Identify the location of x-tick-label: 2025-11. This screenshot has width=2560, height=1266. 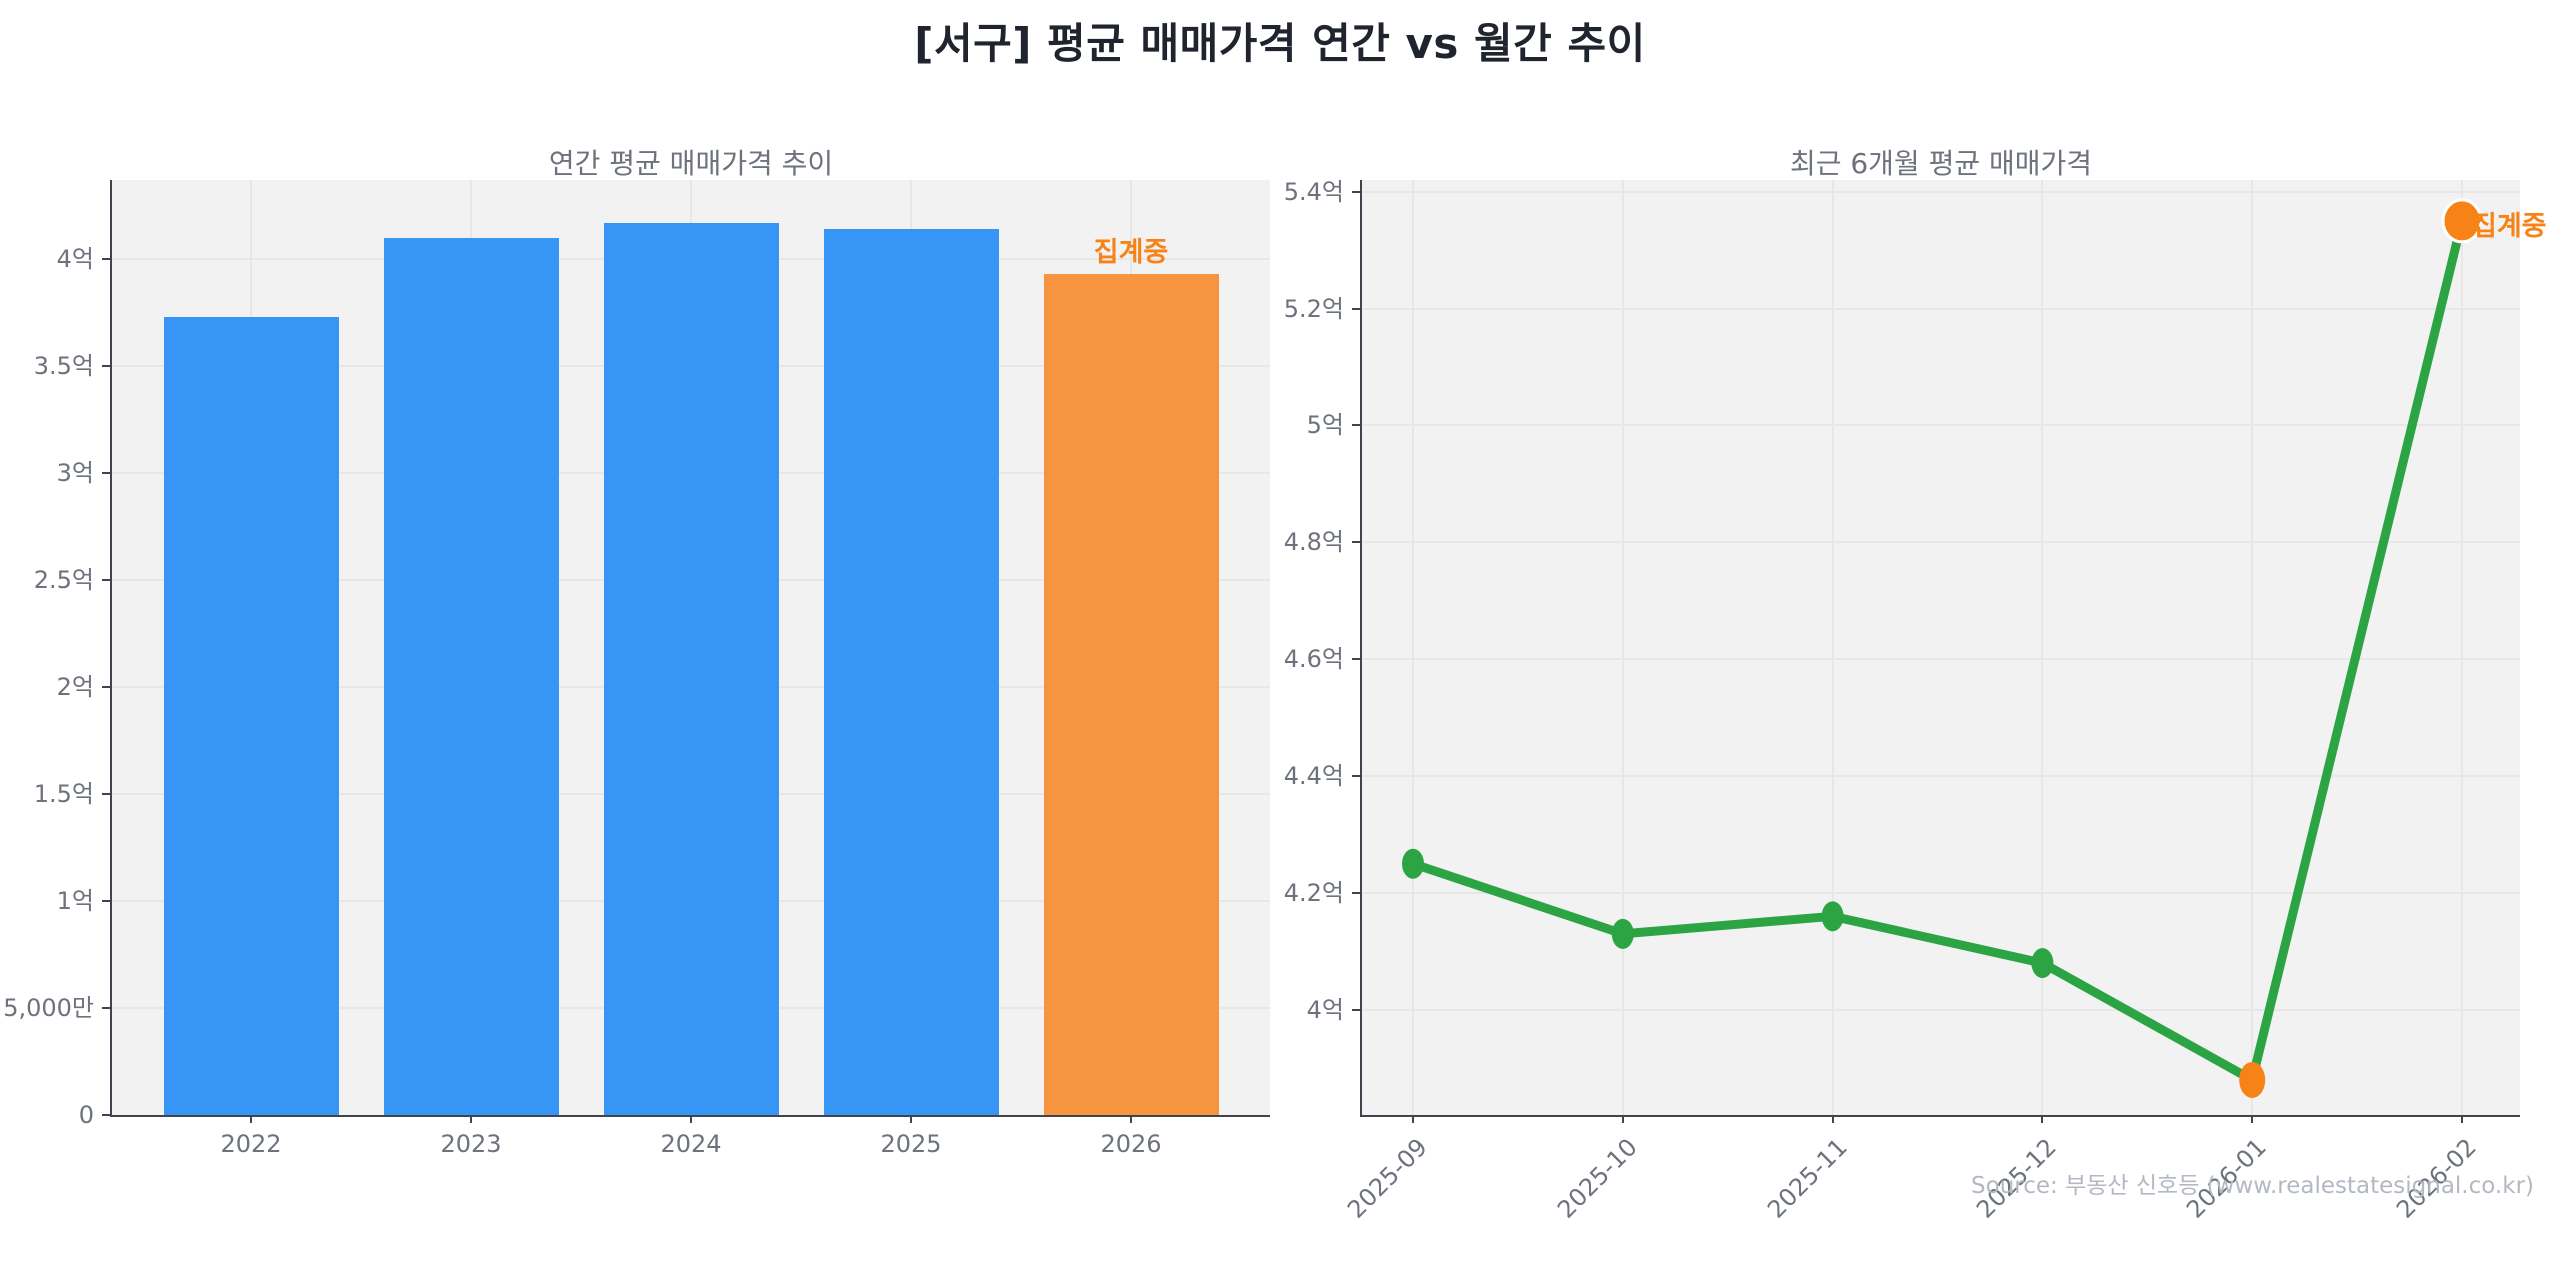
(1807, 1178).